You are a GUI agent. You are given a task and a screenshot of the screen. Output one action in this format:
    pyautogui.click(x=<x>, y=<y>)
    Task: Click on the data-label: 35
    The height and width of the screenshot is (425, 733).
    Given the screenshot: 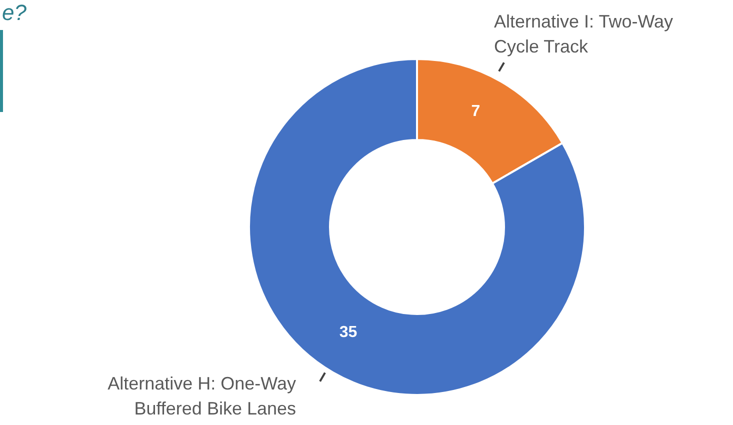 What is the action you would take?
    pyautogui.click(x=348, y=332)
    